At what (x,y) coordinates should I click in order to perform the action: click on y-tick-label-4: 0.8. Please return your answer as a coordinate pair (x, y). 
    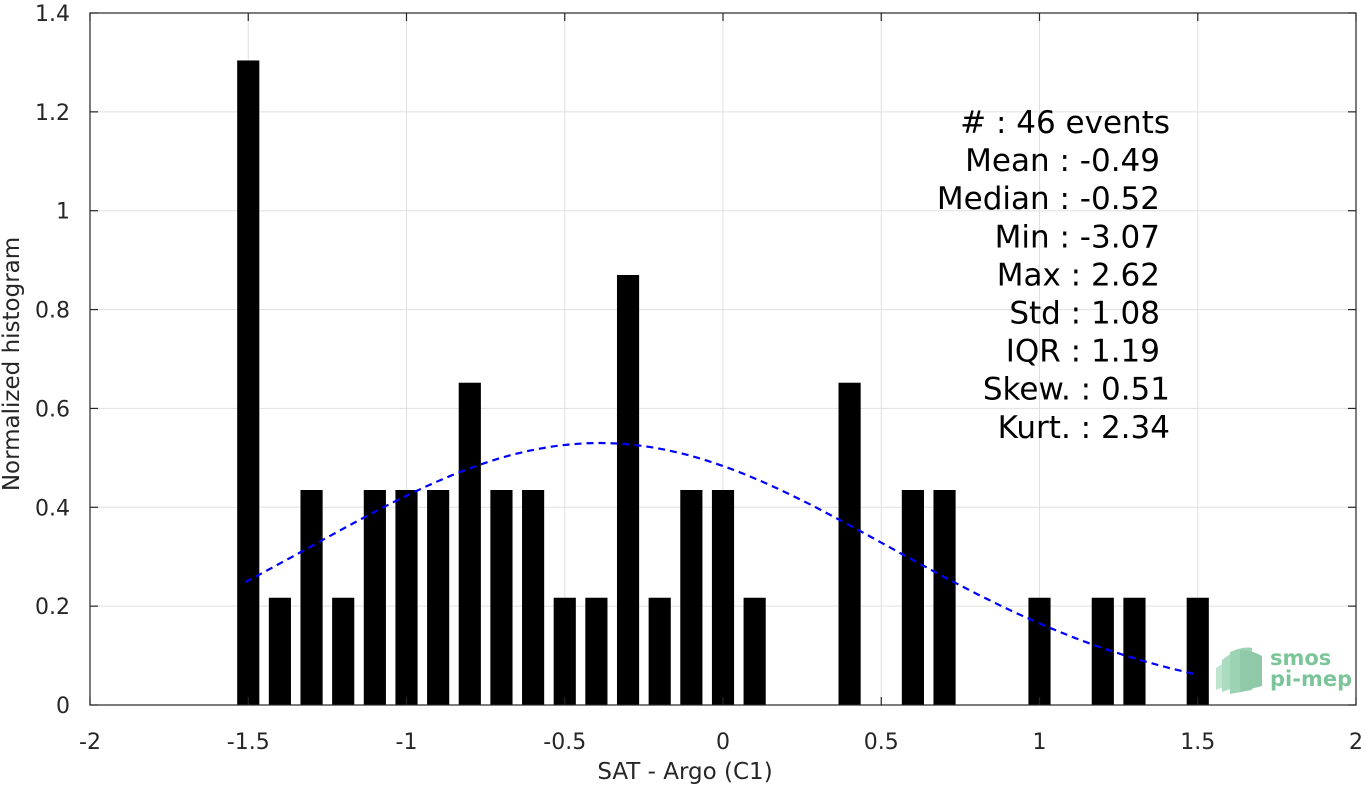
    Looking at the image, I should click on (52, 311).